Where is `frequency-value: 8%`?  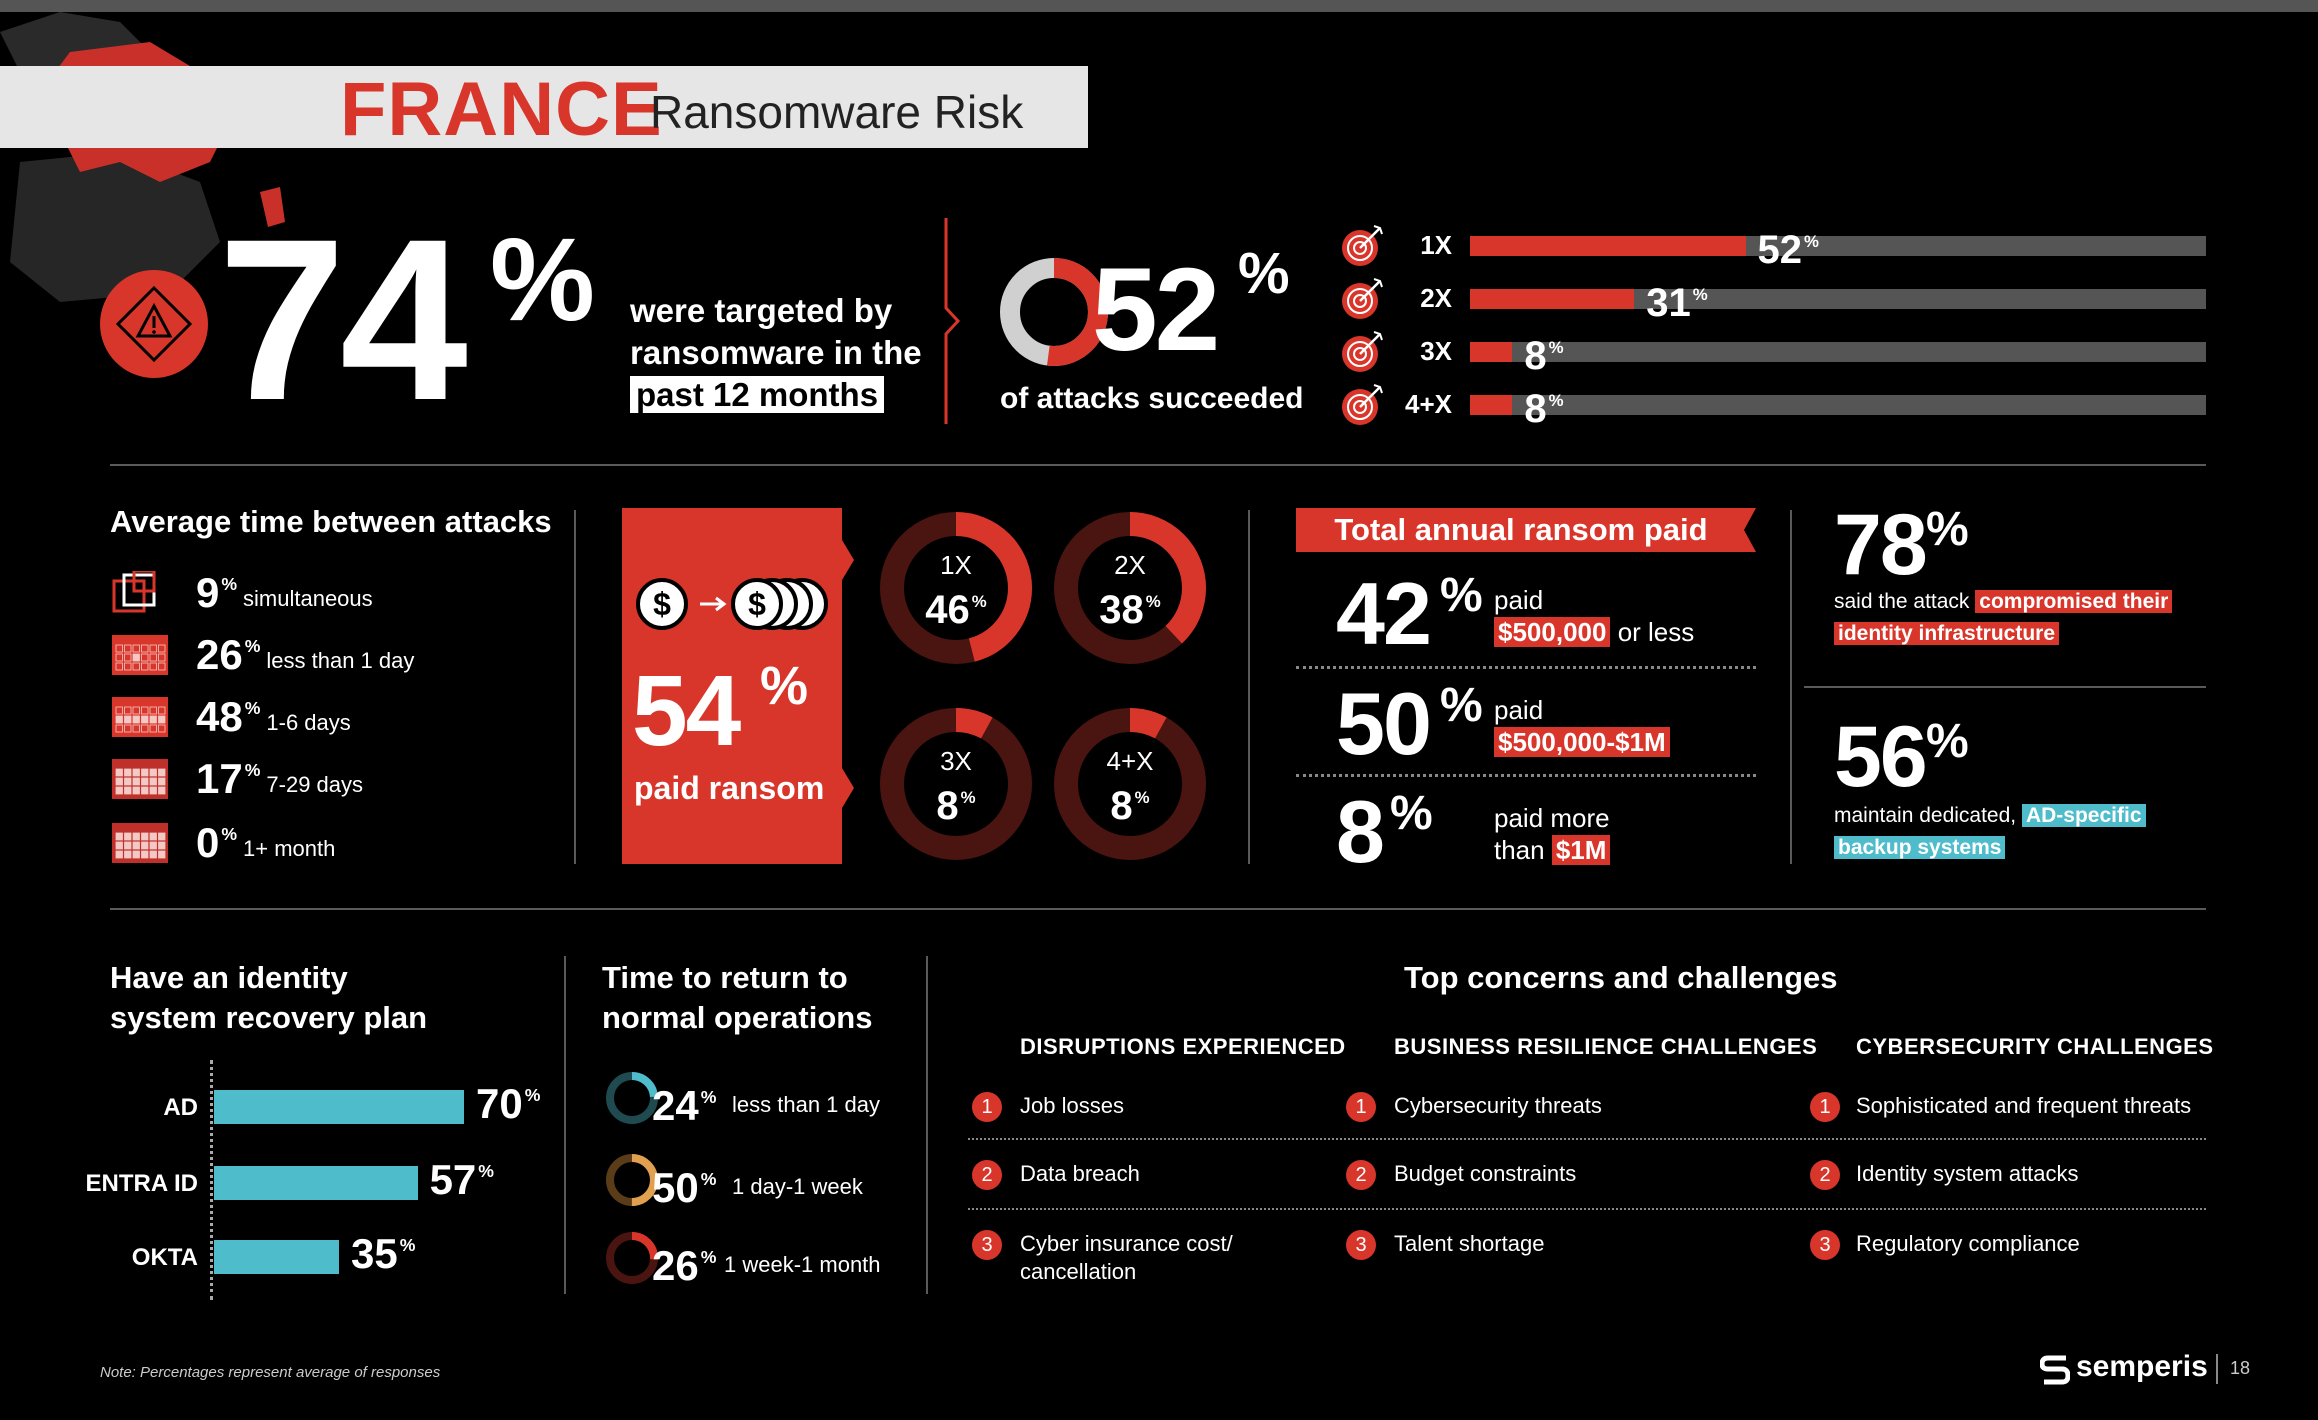
frequency-value: 8% is located at coordinates (1543, 405).